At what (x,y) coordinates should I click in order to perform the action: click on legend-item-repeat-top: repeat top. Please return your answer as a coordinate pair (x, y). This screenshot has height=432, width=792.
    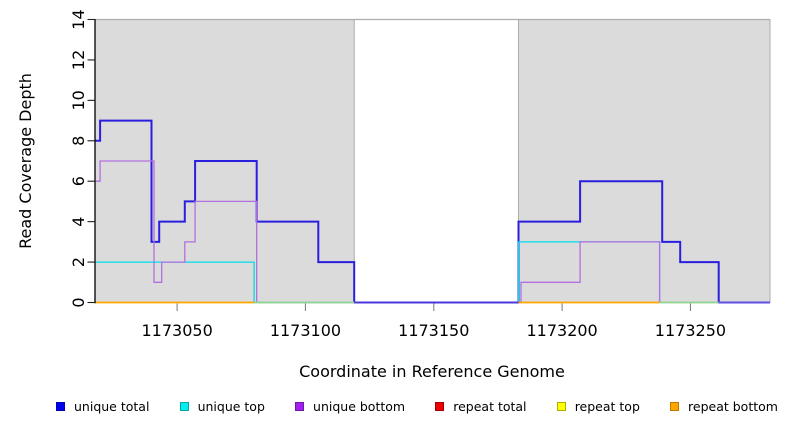
    Looking at the image, I should click on (598, 406).